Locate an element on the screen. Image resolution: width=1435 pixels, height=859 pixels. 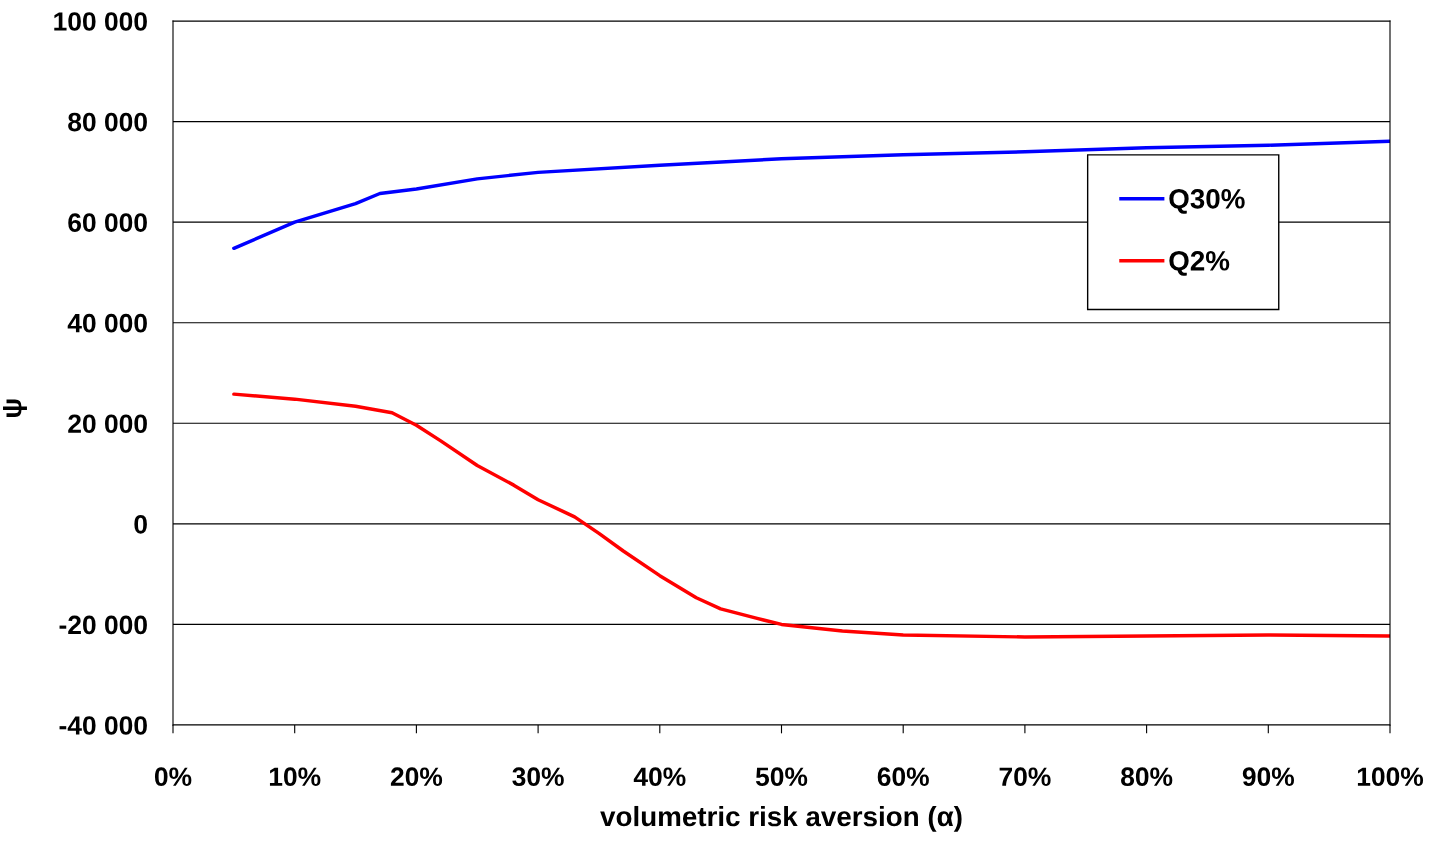
y-tick-label: 40 000 is located at coordinates (107, 323).